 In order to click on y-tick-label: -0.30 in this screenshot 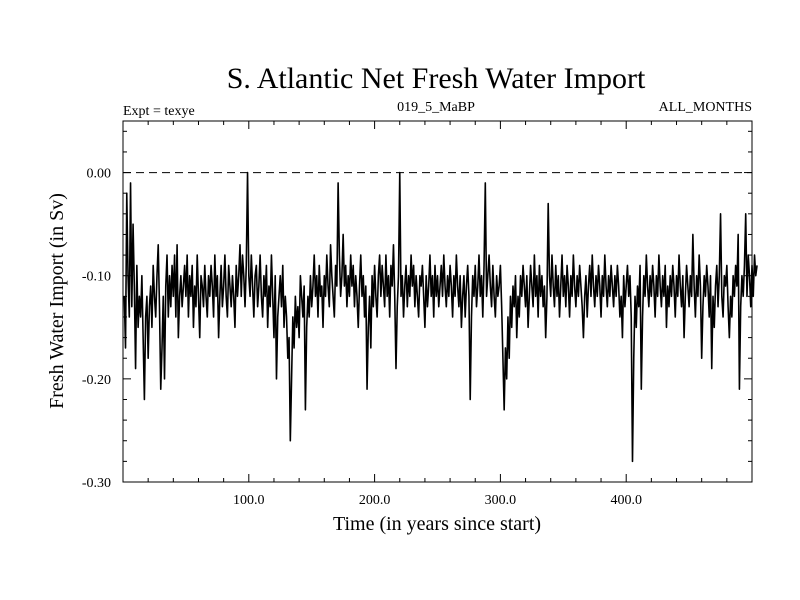, I will do `click(96, 483)`.